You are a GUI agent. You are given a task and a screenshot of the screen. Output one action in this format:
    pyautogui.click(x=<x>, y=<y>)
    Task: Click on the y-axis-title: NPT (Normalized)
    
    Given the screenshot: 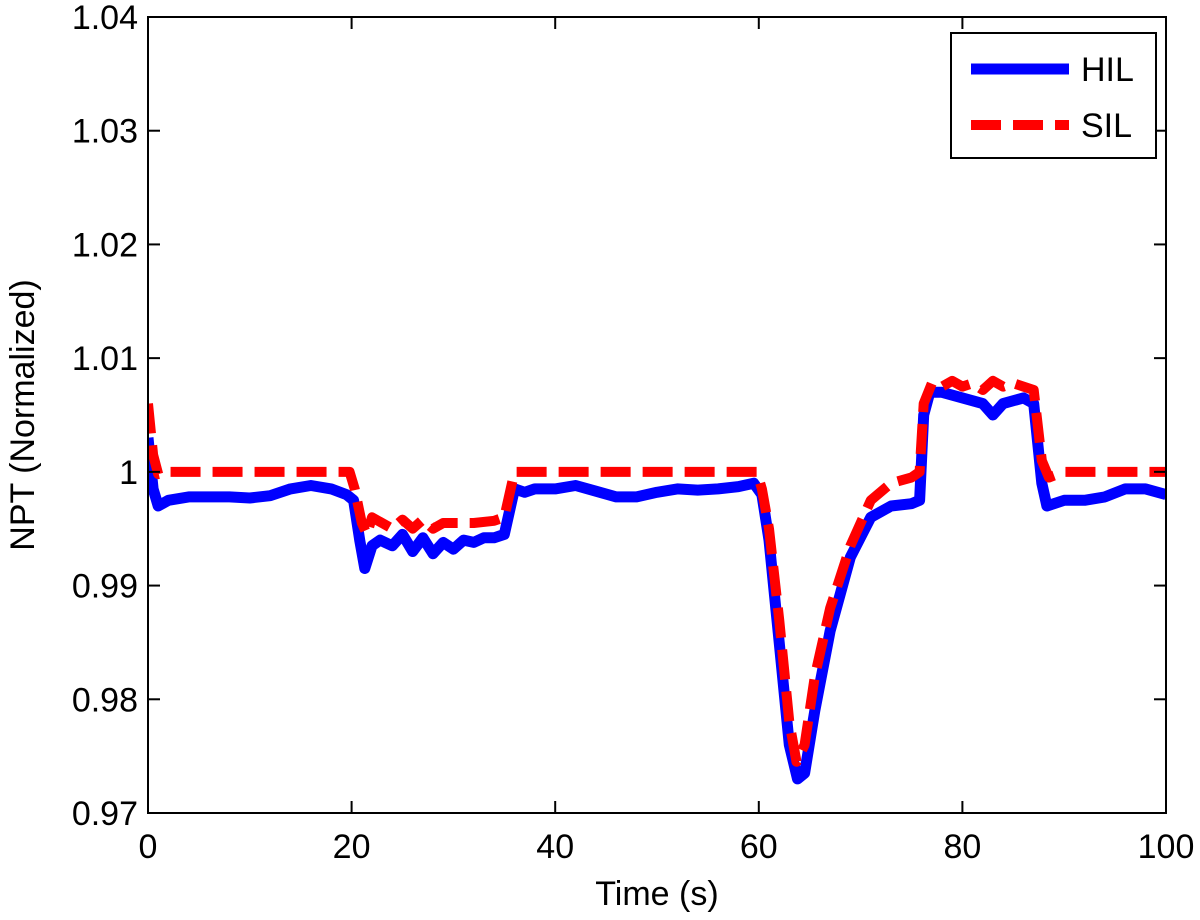 What is the action you would take?
    pyautogui.click(x=23, y=414)
    